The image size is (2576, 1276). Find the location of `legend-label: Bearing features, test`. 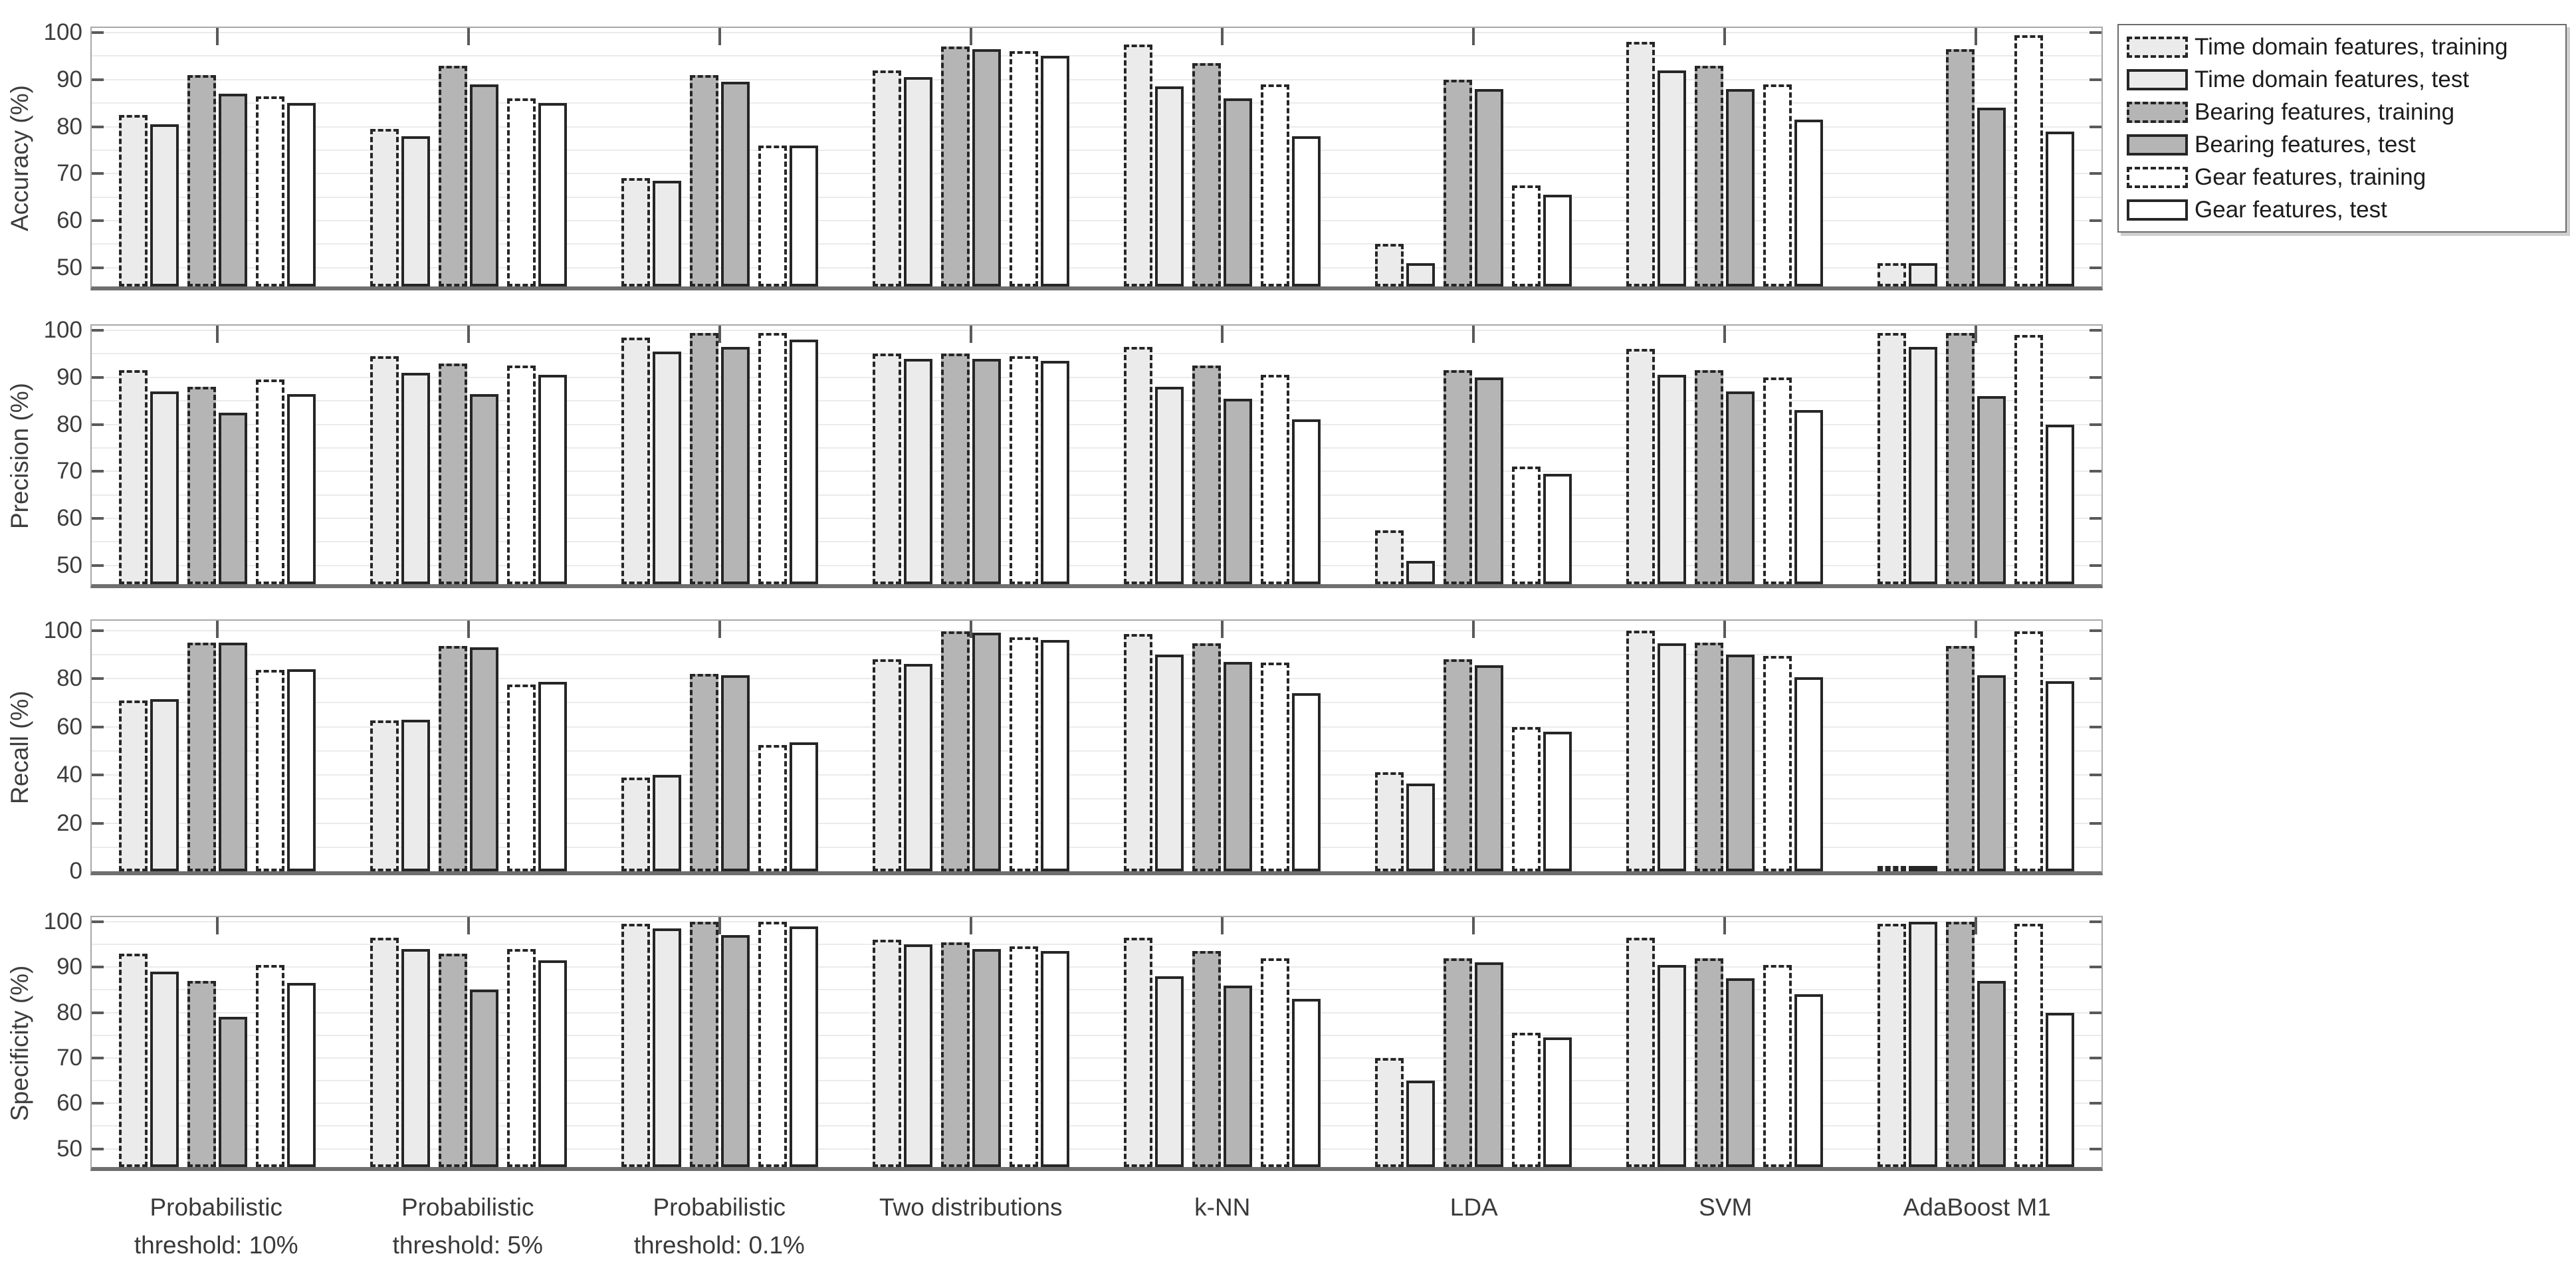

legend-label: Bearing features, test is located at coordinates (2305, 144).